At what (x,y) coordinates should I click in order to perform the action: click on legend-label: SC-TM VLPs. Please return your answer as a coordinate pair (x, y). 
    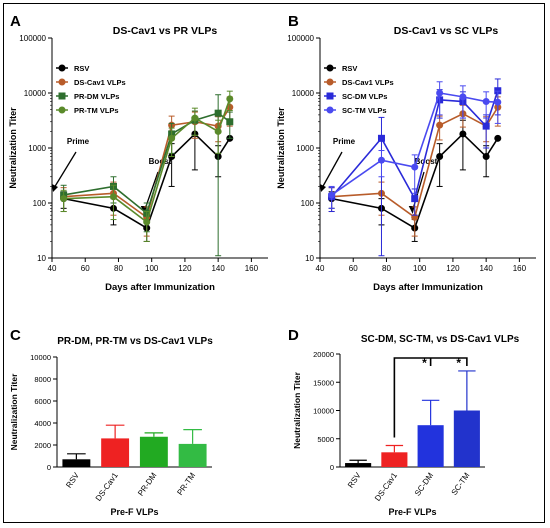
    Looking at the image, I should click on (364, 110).